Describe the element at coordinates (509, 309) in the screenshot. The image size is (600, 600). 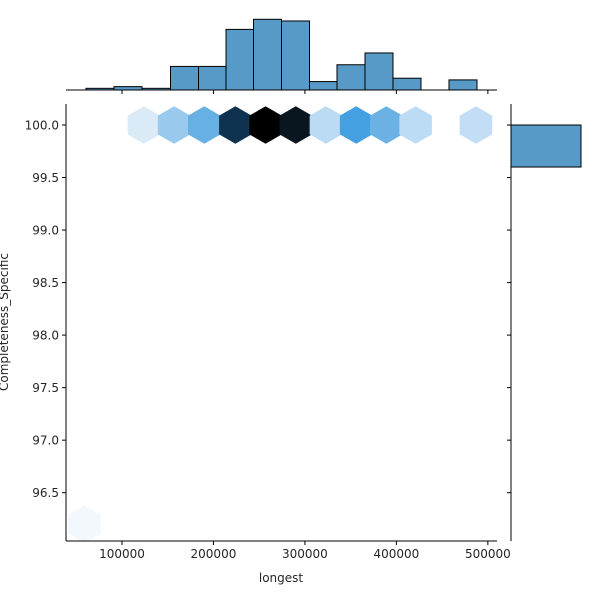
I see `right-hist-ticks` at that location.